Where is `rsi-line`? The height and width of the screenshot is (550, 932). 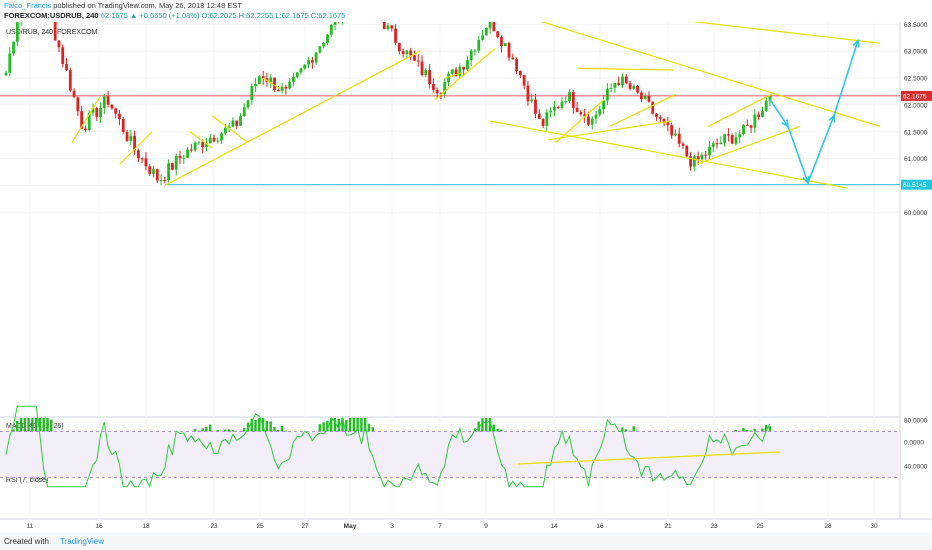 rsi-line is located at coordinates (388, 447).